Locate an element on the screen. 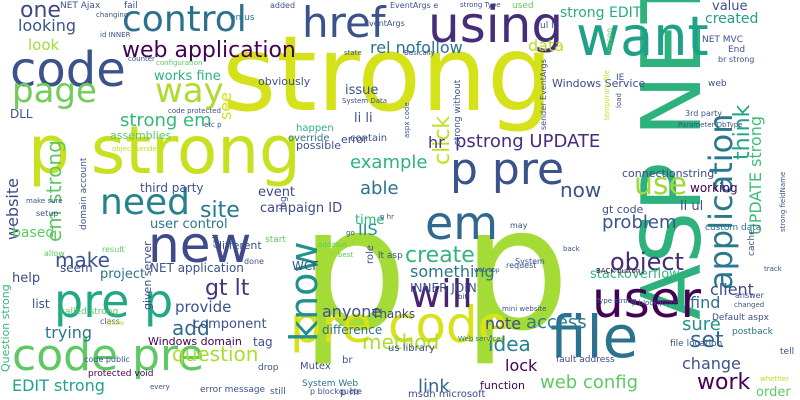 This screenshot has height=400, width=800. word-show: show is located at coordinates (115, 323).